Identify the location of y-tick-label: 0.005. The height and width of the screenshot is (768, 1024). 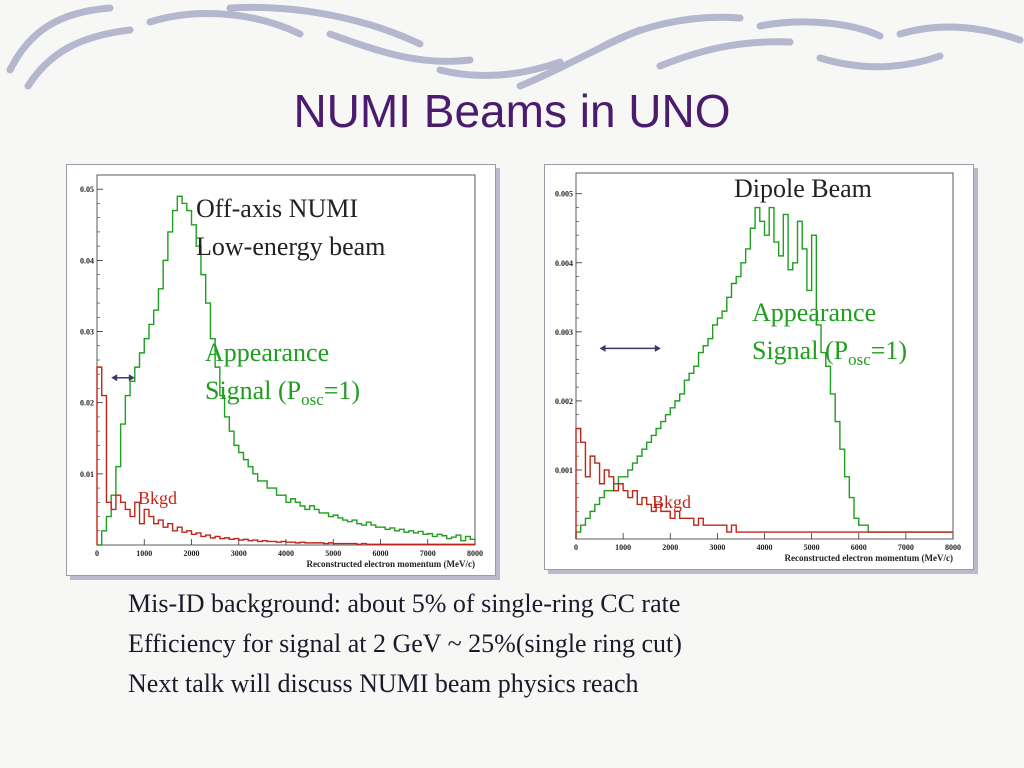
(564, 194).